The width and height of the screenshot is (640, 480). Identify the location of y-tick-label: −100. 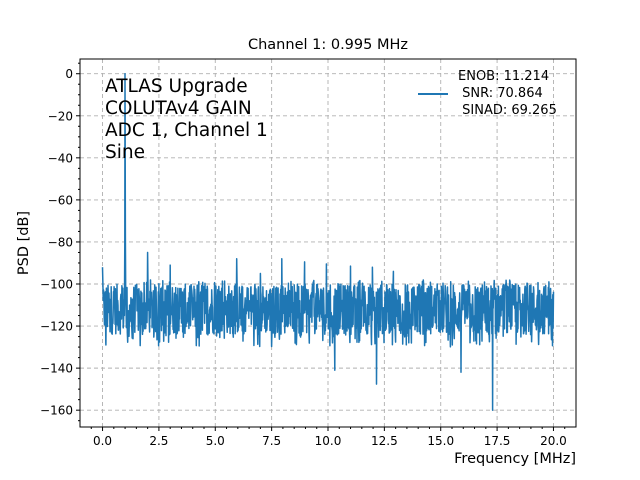
(56, 285).